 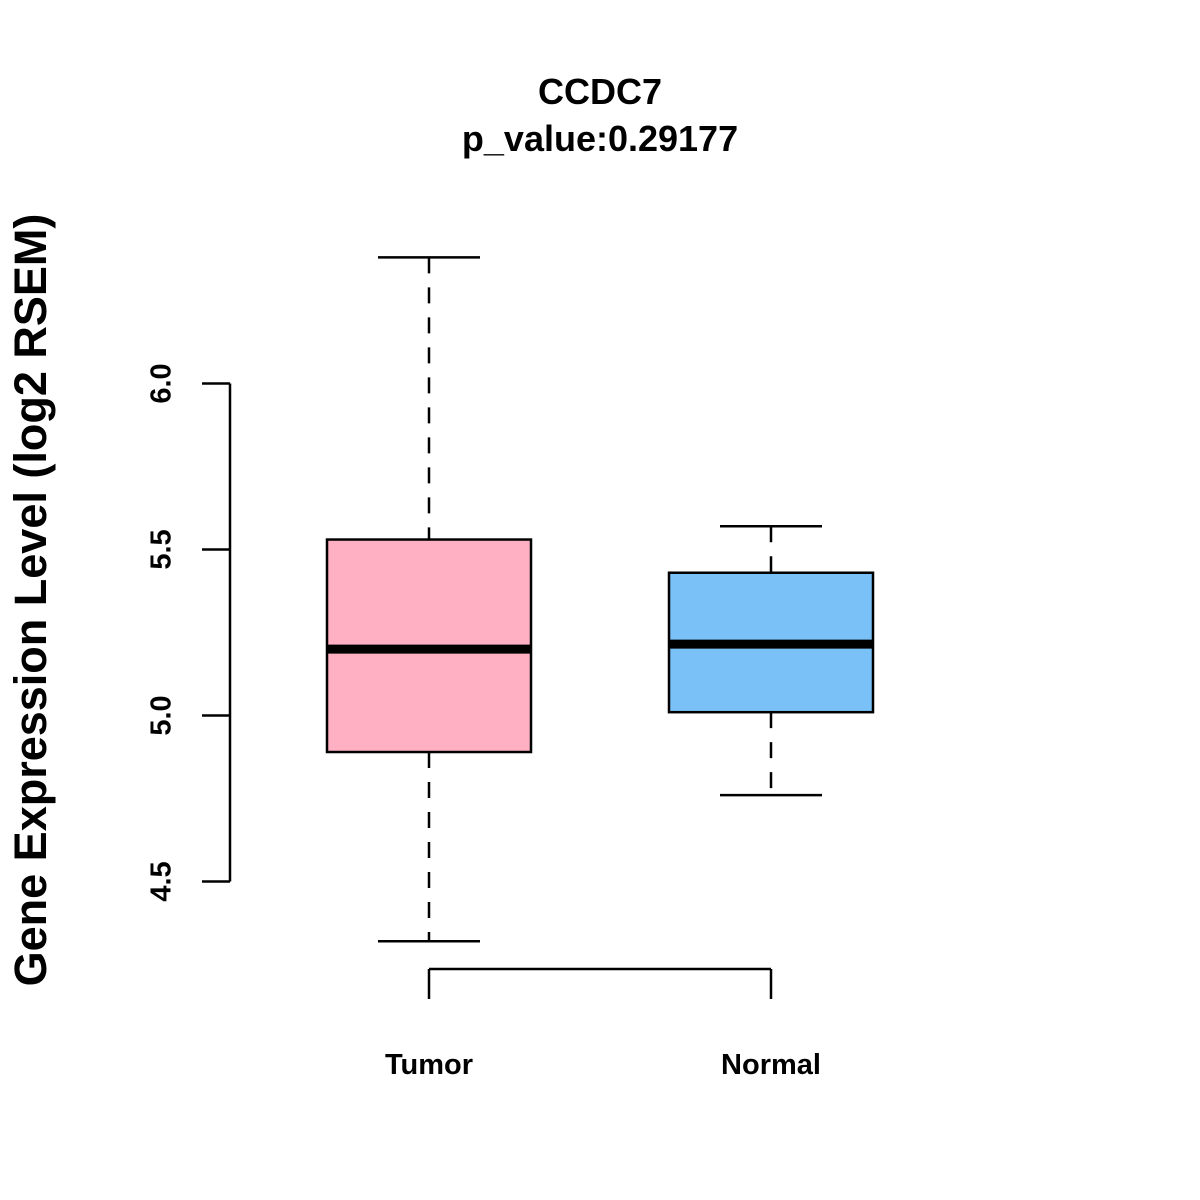 What do you see at coordinates (30, 600) in the screenshot?
I see `y-axis-label: Gene Expression Level (log2 RSEM)` at bounding box center [30, 600].